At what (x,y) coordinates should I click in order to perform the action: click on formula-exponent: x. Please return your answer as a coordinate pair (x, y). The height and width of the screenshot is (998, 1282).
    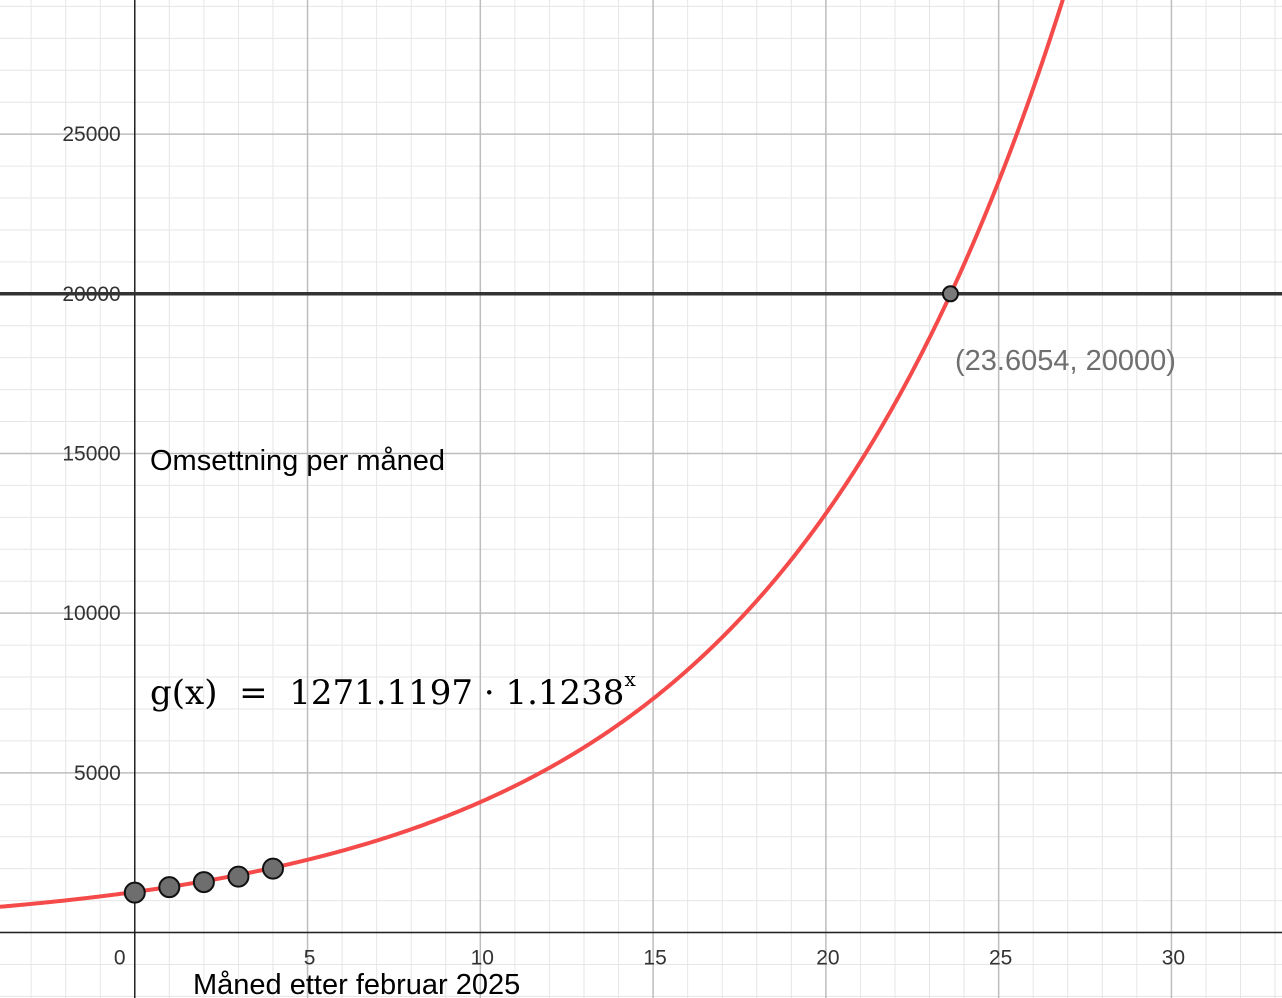
    Looking at the image, I should click on (630, 679).